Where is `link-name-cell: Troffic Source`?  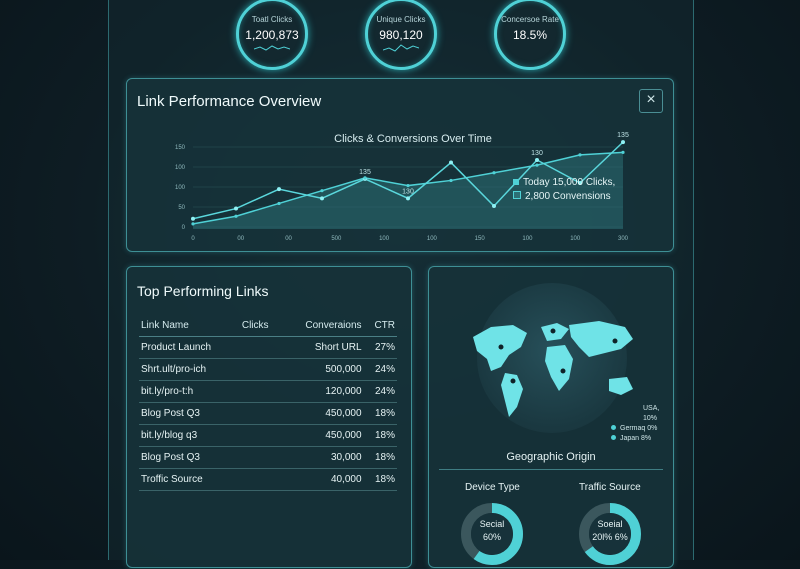
link-name-cell: Troffic Source is located at coordinates (189, 479).